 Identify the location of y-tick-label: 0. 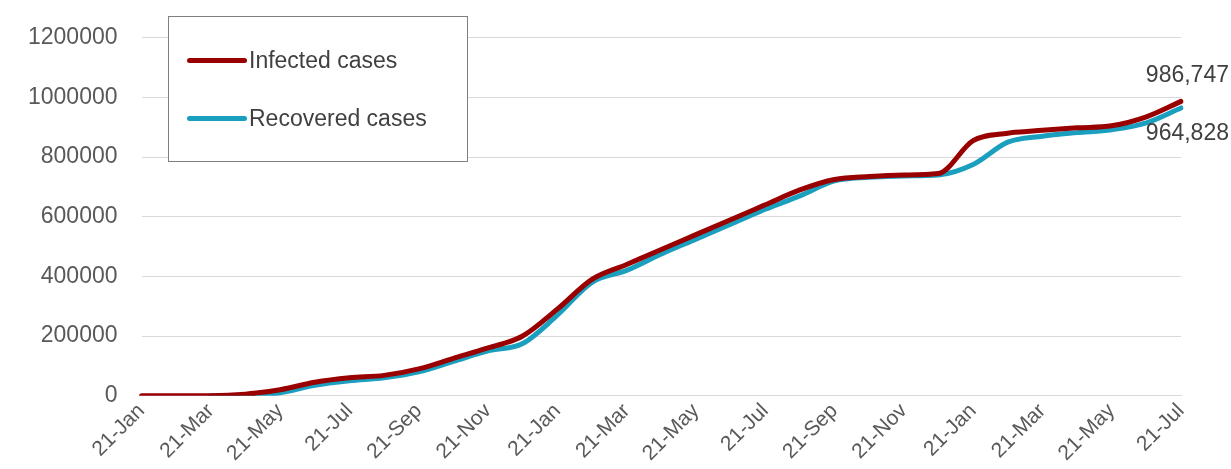
(111, 394).